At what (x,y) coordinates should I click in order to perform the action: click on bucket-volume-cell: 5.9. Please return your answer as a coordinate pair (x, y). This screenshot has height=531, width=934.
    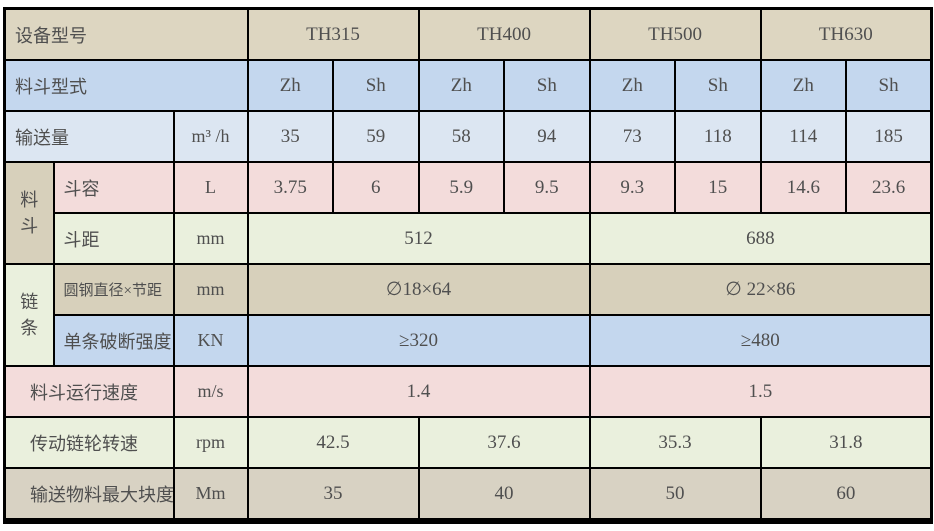
    Looking at the image, I should click on (461, 187).